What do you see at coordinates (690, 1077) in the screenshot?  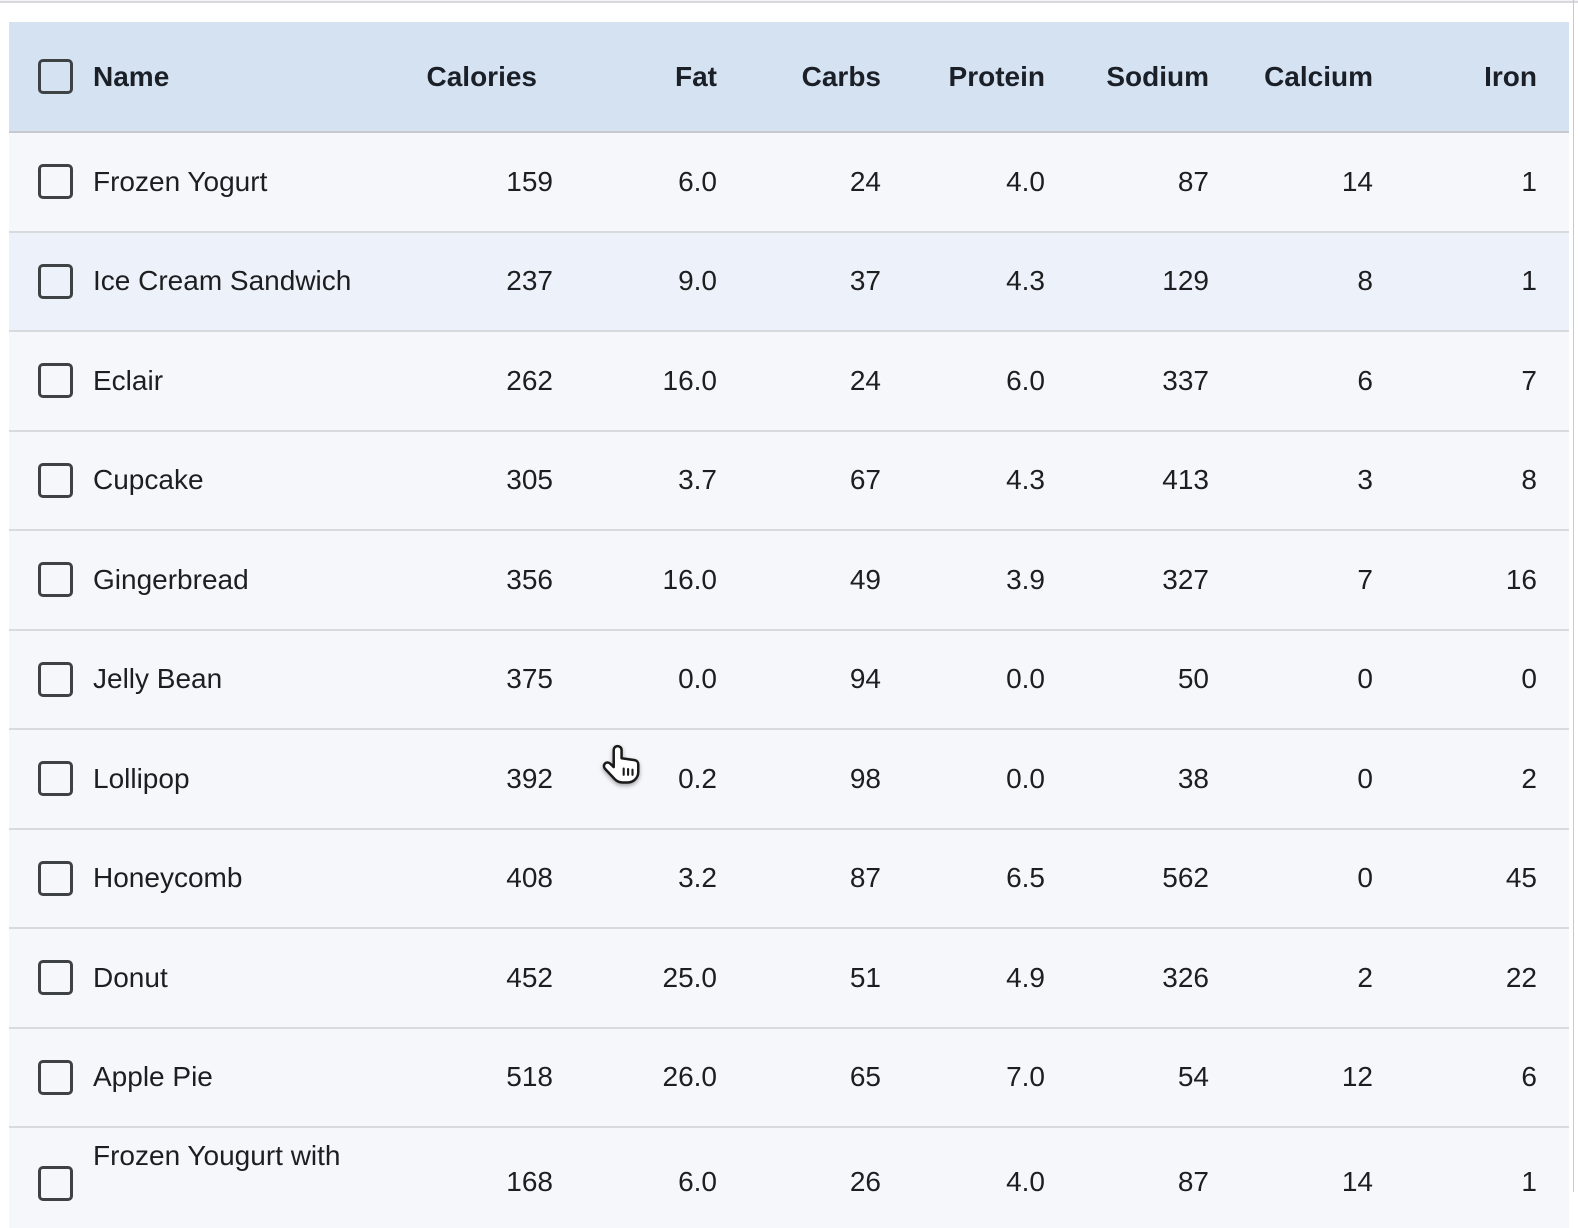 I see `cell-fat: 26.0` at bounding box center [690, 1077].